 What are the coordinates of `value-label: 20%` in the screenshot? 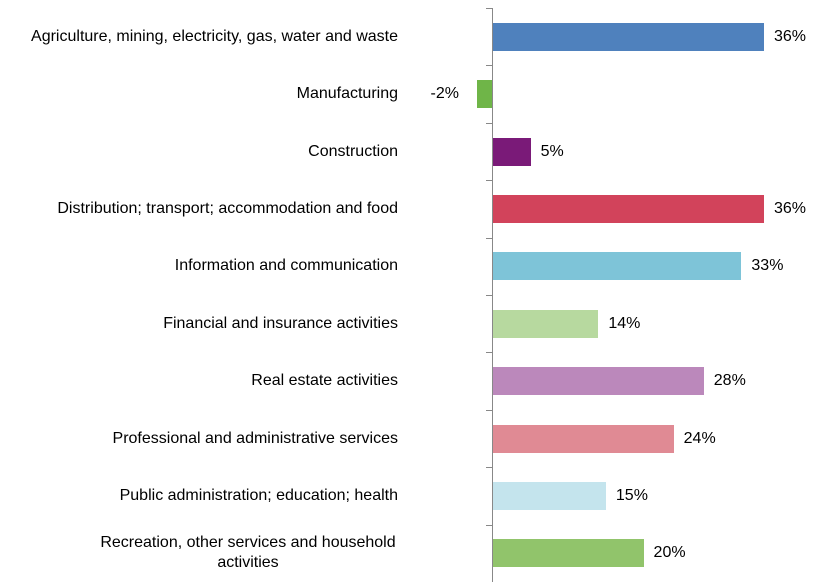 It's located at (669, 553).